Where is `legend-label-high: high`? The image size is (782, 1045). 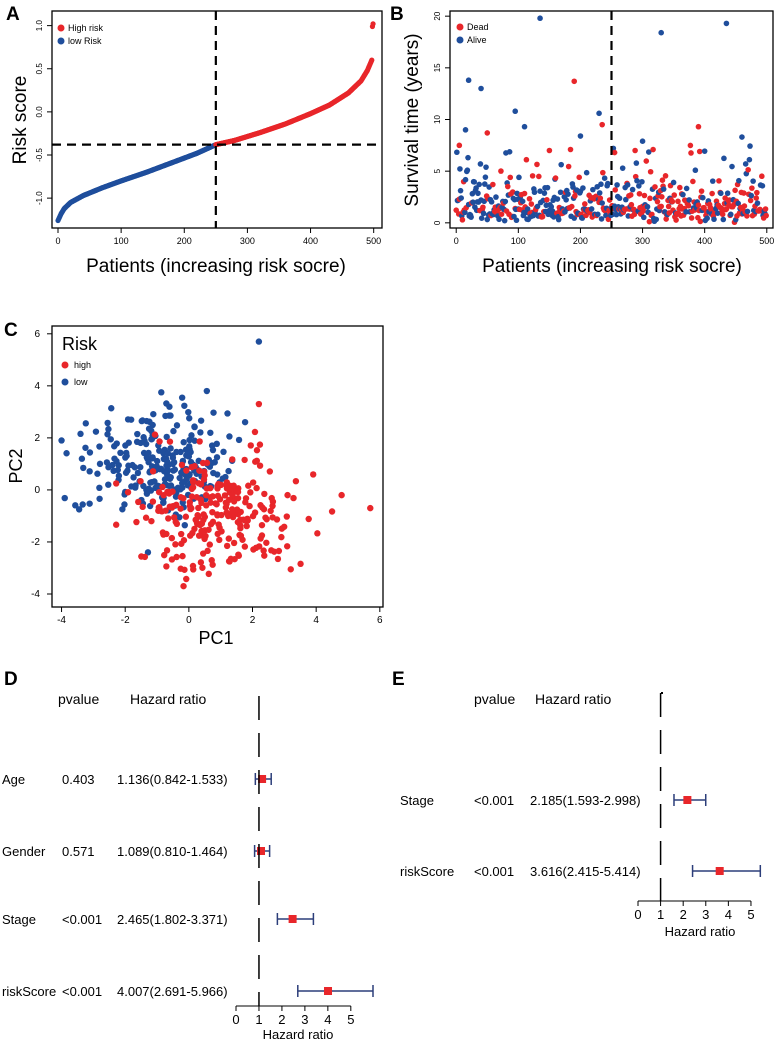
legend-label-high: high is located at coordinates (82, 365).